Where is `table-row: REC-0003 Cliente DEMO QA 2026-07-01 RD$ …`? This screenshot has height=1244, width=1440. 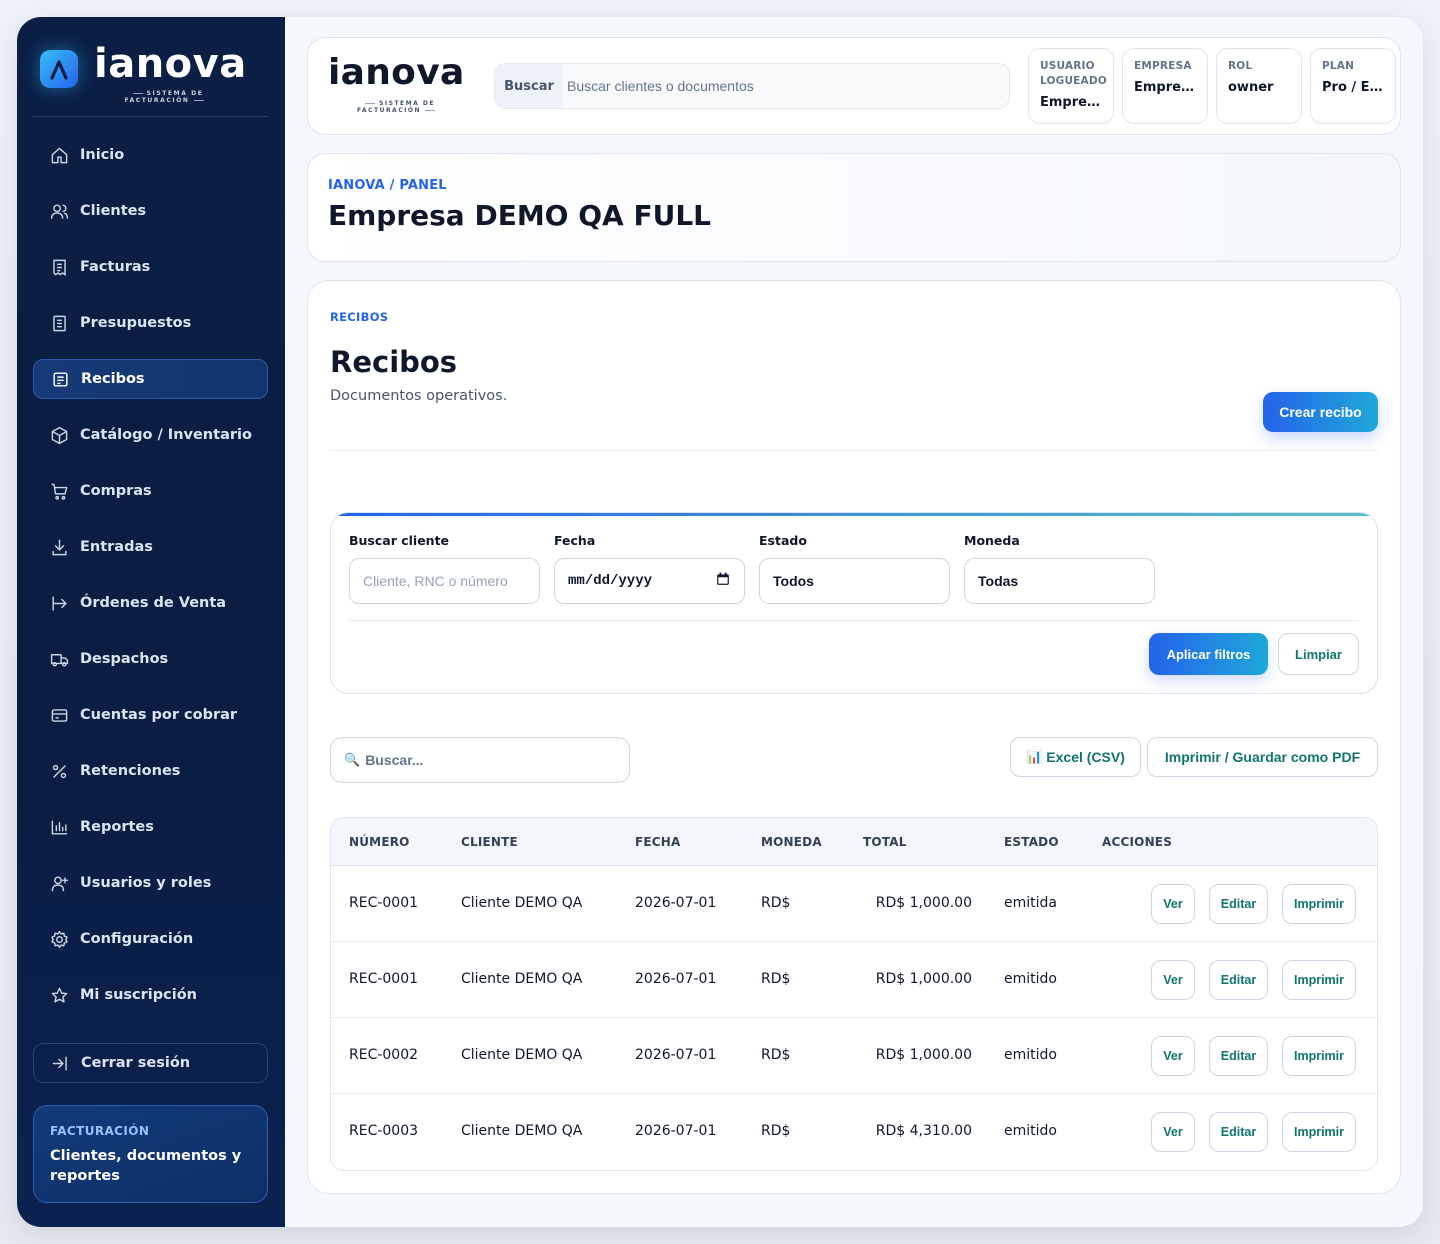
table-row: REC-0003 Cliente DEMO QA 2026-07-01 RD$ … is located at coordinates (854, 1132).